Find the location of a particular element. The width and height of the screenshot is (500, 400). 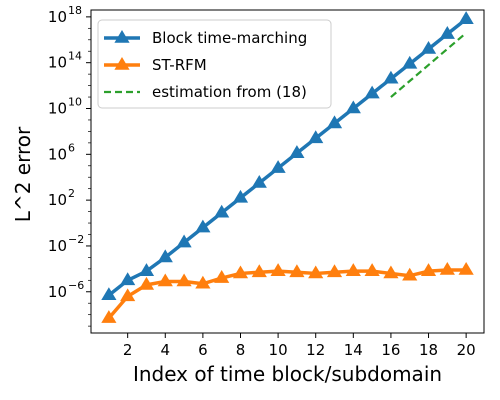

x-tick-label: 2 is located at coordinates (128, 350).